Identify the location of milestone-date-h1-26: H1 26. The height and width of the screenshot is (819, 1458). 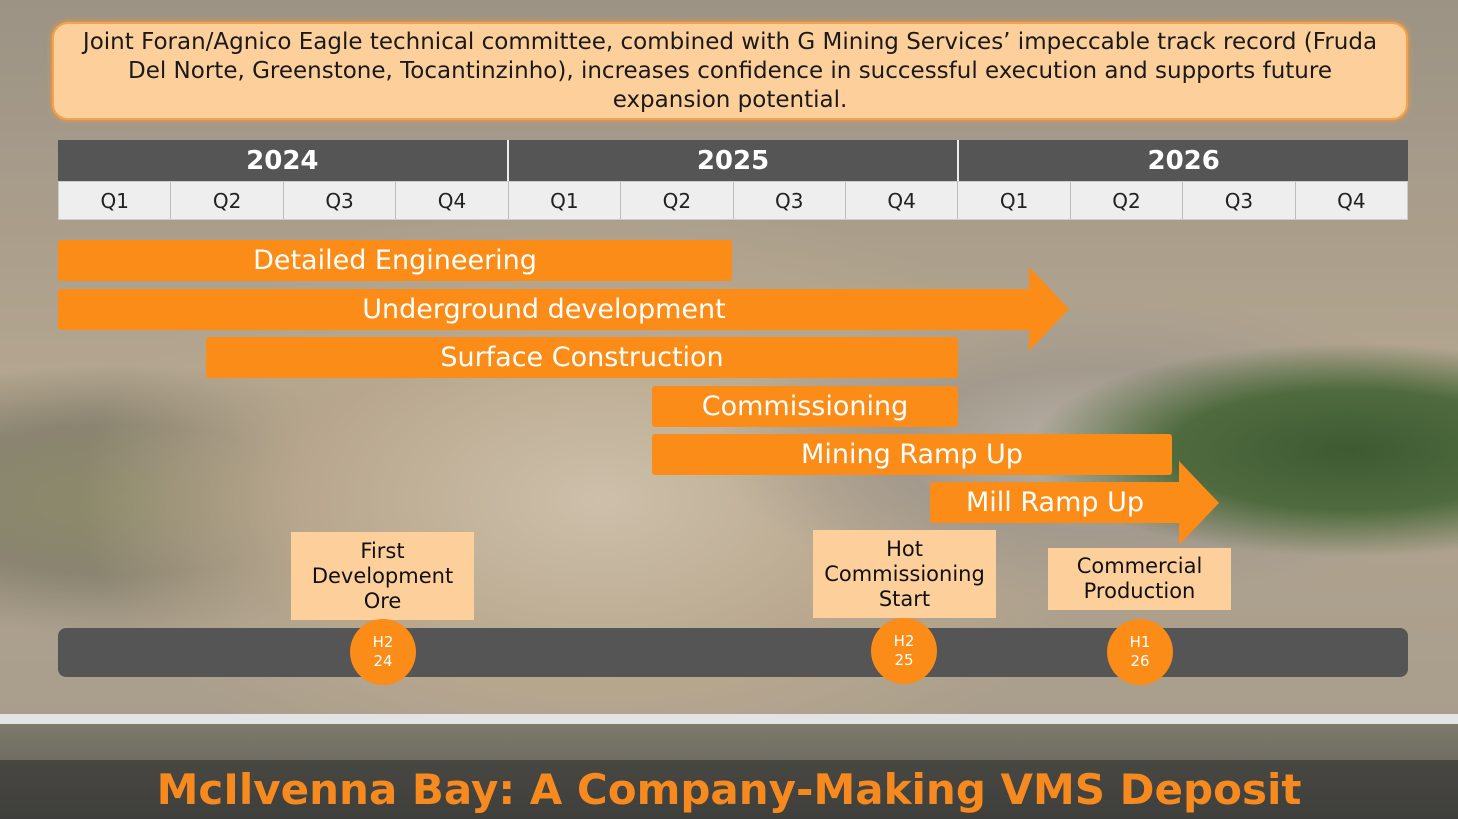
(1140, 652).